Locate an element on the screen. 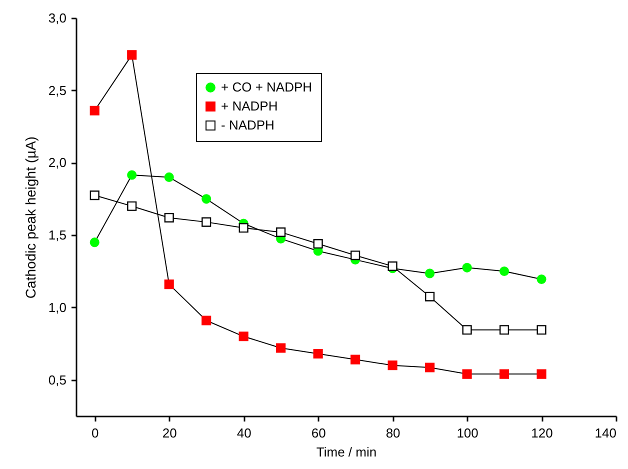 Image resolution: width=628 pixels, height=469 pixels. y-tick-label: 1,5 is located at coordinates (57, 235).